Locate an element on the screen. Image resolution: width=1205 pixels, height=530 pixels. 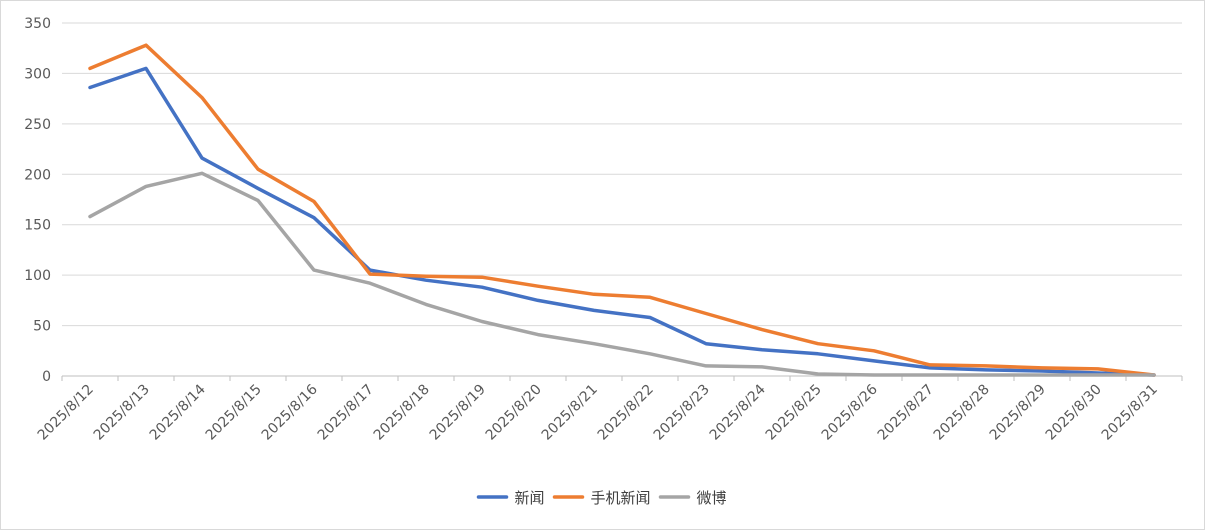
x-tick-label: 2025/8/30 is located at coordinates (1074, 413).